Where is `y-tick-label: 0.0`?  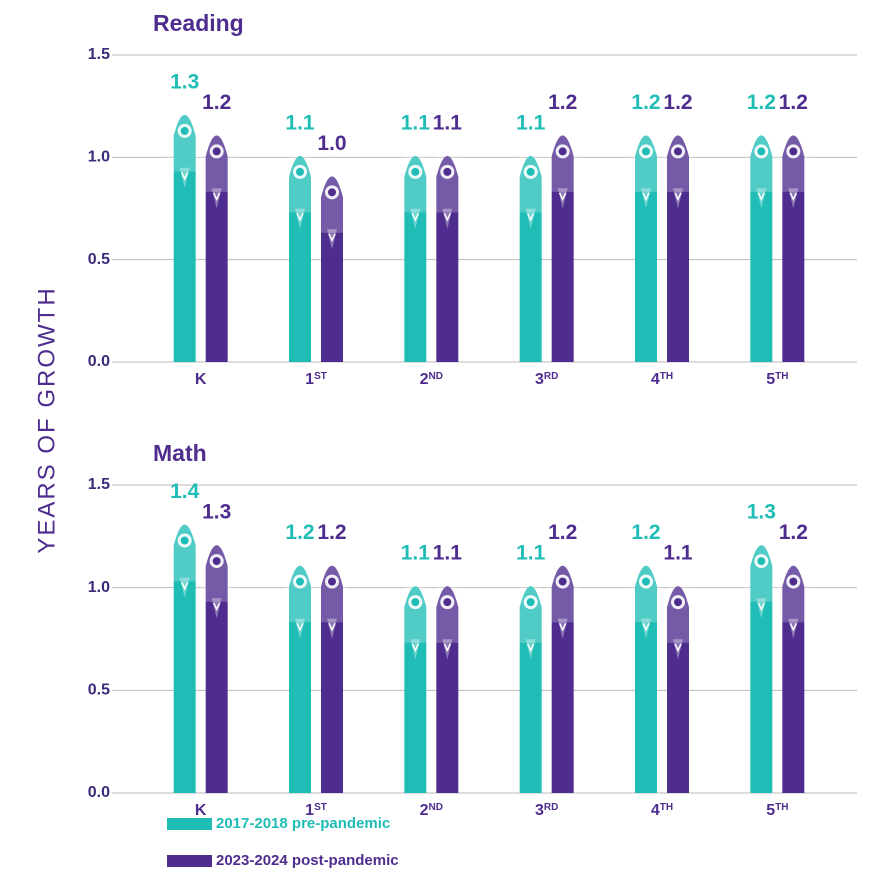
y-tick-label: 0.0 is located at coordinates (99, 361).